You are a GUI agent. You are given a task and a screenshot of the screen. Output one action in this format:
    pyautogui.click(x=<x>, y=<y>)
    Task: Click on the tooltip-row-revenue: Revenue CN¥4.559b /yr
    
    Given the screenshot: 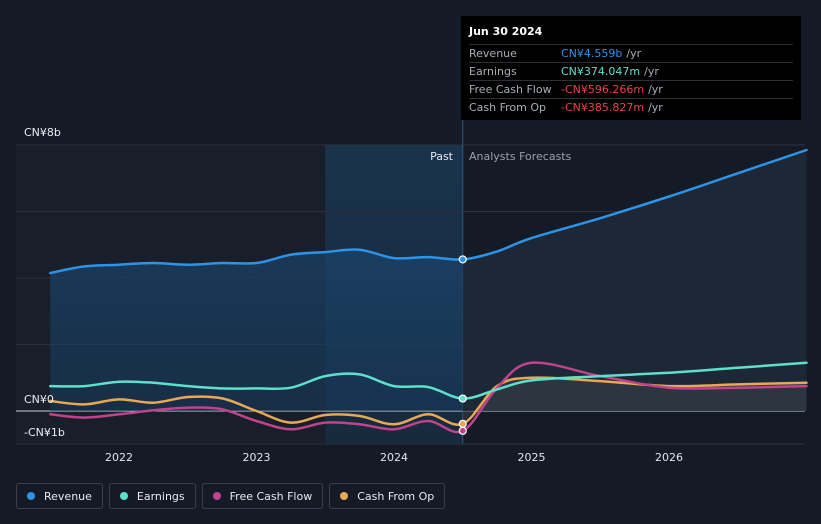 What is the action you would take?
    pyautogui.click(x=631, y=53)
    